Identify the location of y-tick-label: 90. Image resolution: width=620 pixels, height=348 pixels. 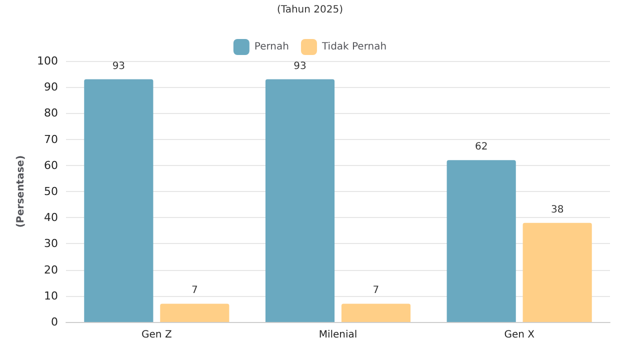
(51, 87).